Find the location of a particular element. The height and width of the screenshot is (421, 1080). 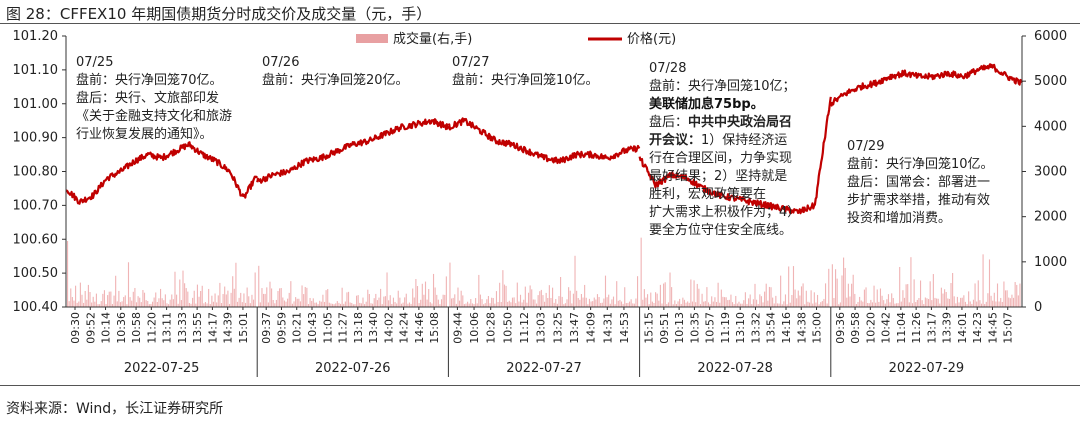

time-tick-label: 11:12 is located at coordinates (524, 328).